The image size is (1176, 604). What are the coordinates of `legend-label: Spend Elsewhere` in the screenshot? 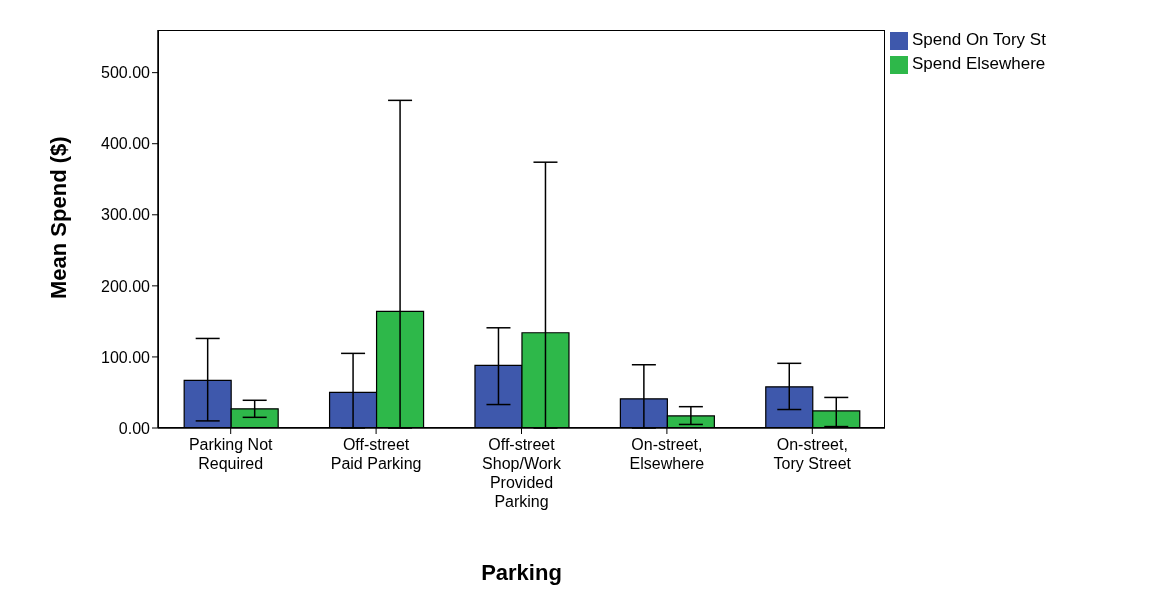 It's located at (979, 63).